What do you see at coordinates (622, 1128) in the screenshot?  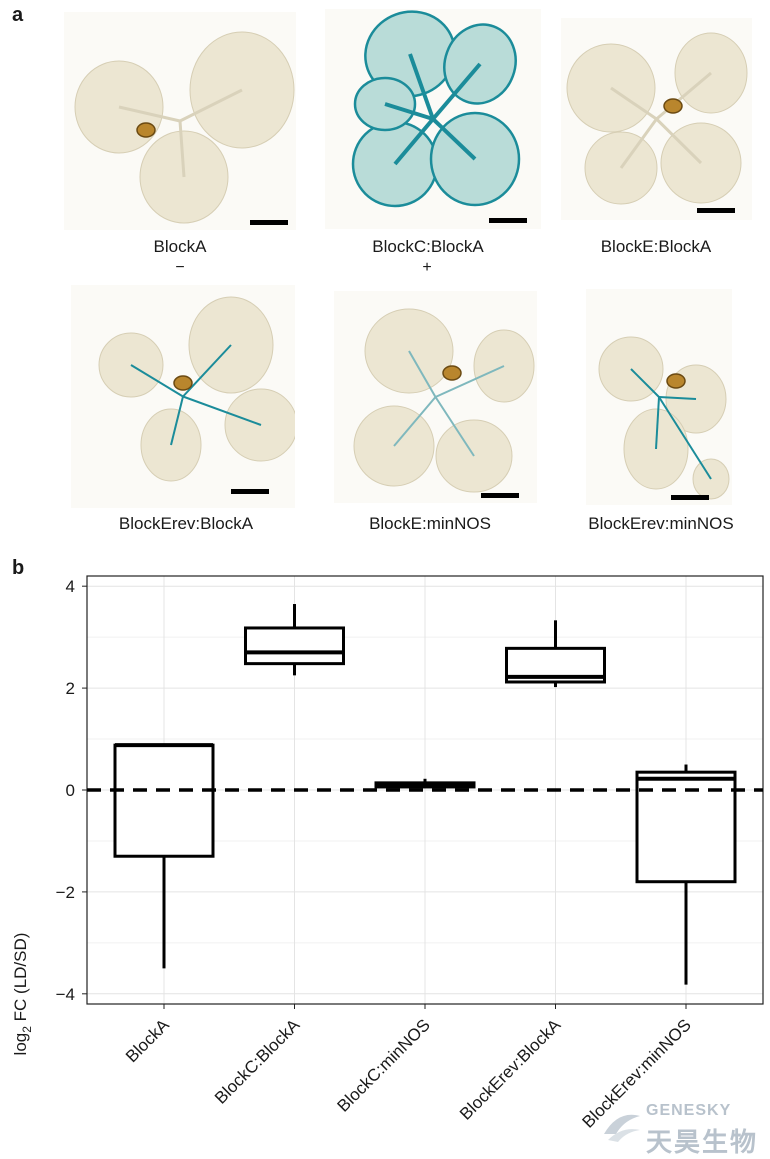 I see `genesky-logo-icon` at bounding box center [622, 1128].